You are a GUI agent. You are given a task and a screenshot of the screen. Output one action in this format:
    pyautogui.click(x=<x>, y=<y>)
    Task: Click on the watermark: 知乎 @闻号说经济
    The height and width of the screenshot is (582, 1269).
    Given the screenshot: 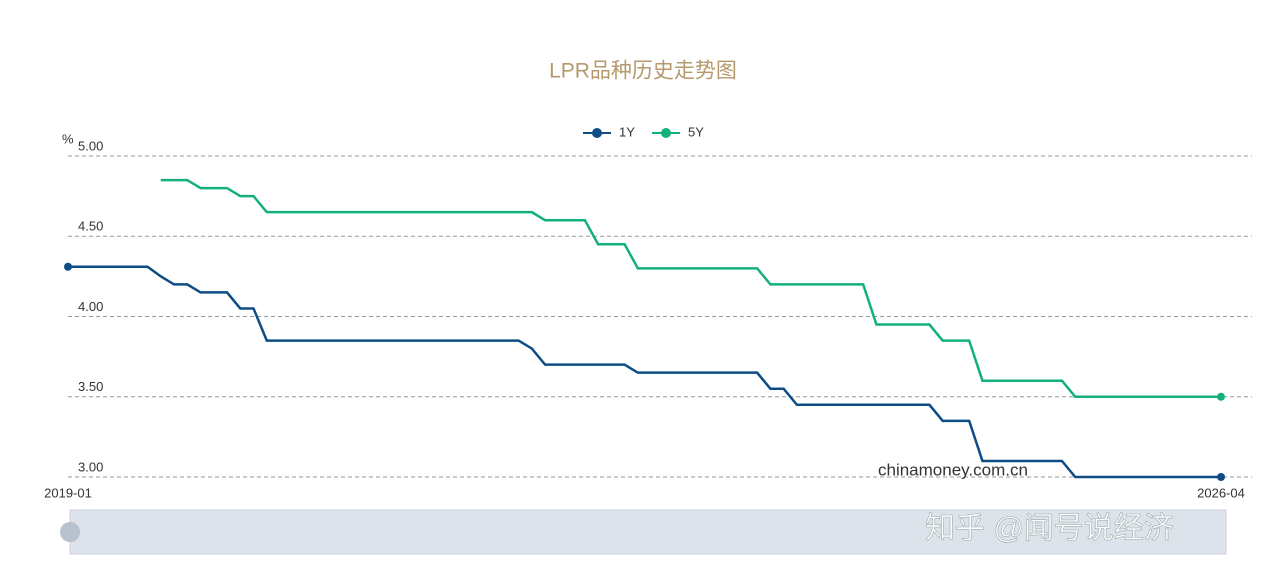 What is the action you would take?
    pyautogui.click(x=1049, y=528)
    